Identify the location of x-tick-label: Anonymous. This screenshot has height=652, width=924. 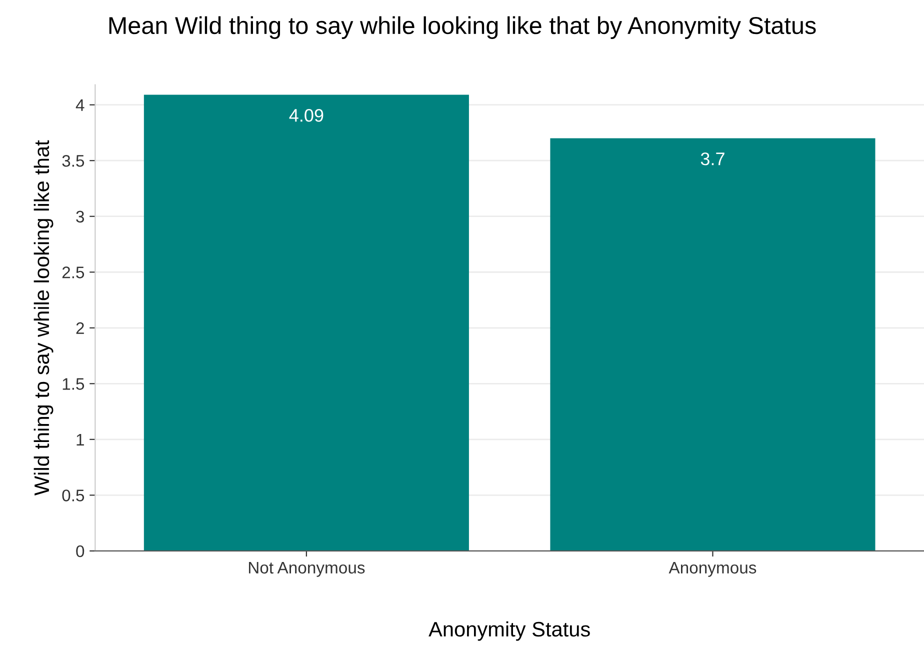
(712, 569).